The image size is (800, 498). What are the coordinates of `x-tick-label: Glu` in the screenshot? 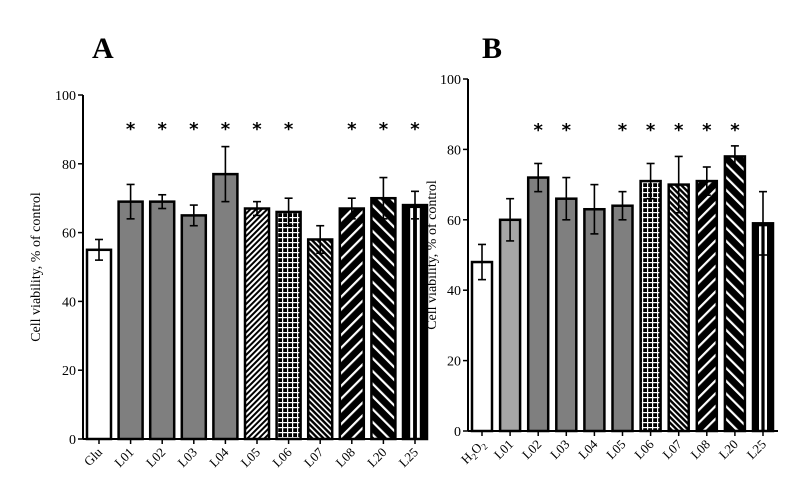 It's located at (93, 456).